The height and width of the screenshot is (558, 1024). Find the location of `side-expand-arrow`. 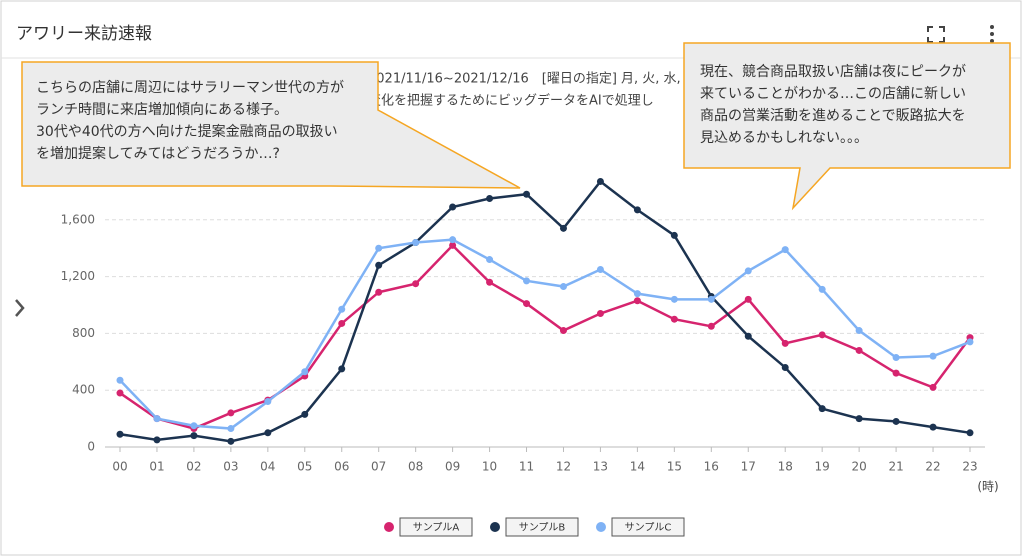

side-expand-arrow is located at coordinates (20, 308).